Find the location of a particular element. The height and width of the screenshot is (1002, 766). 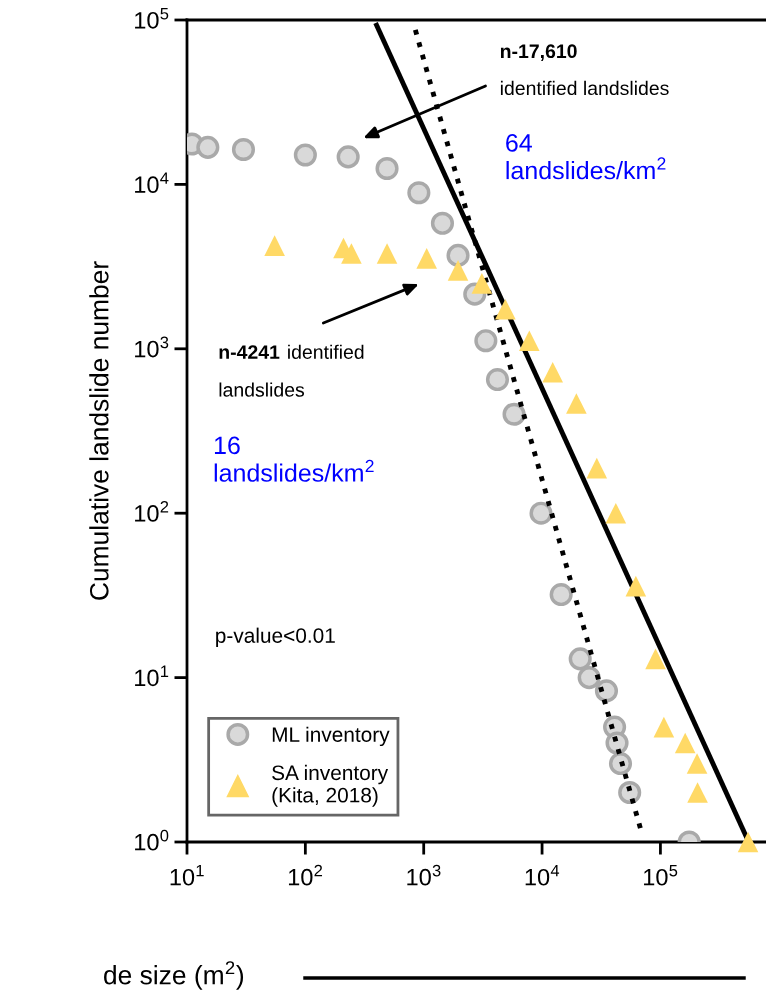

x-tick-label: 10$^{4}$ is located at coordinates (542, 875).